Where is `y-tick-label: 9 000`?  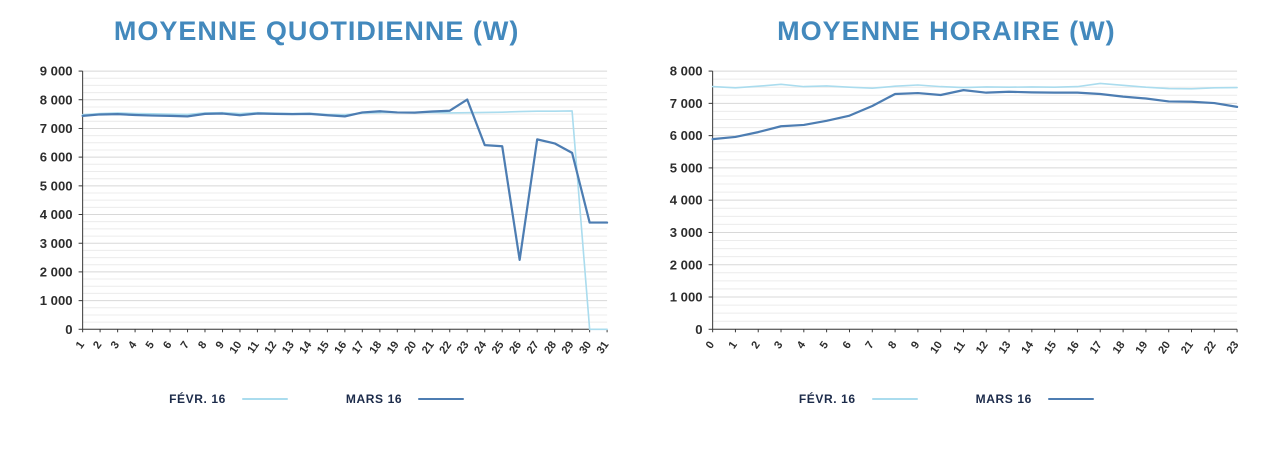 y-tick-label: 9 000 is located at coordinates (56, 71).